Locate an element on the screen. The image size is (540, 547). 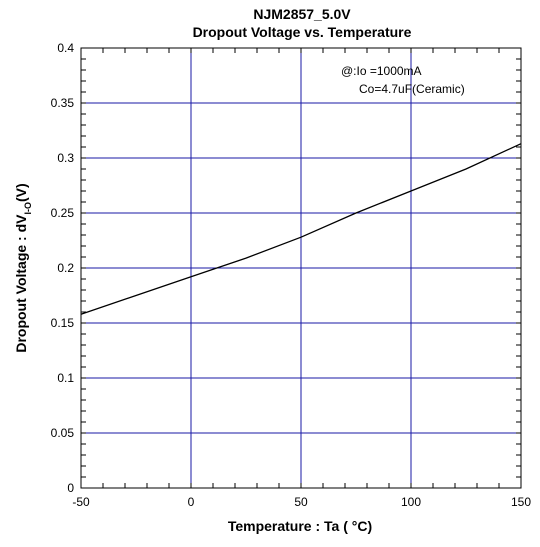
x-tick-label: 150 is located at coordinates (521, 502).